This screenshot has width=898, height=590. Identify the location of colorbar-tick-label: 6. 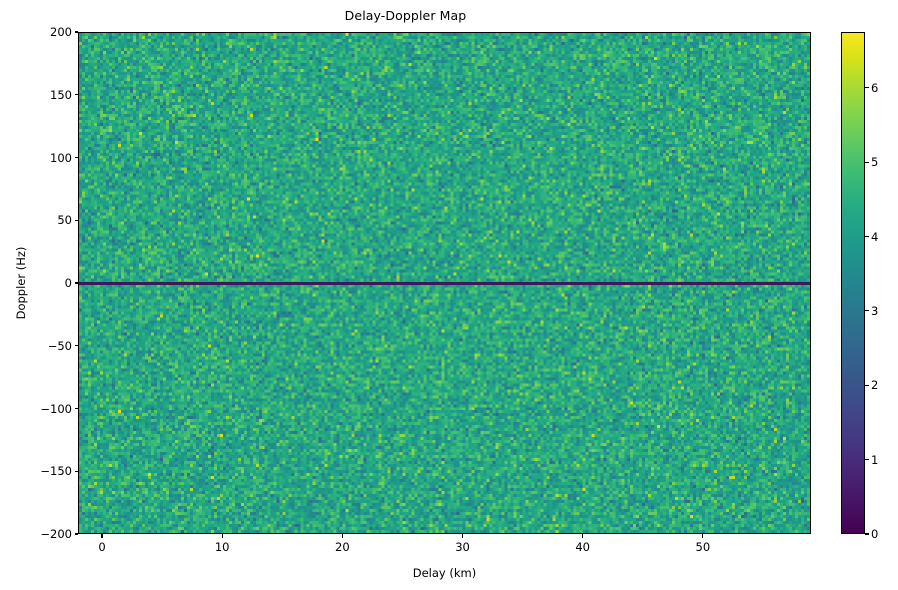
(875, 87).